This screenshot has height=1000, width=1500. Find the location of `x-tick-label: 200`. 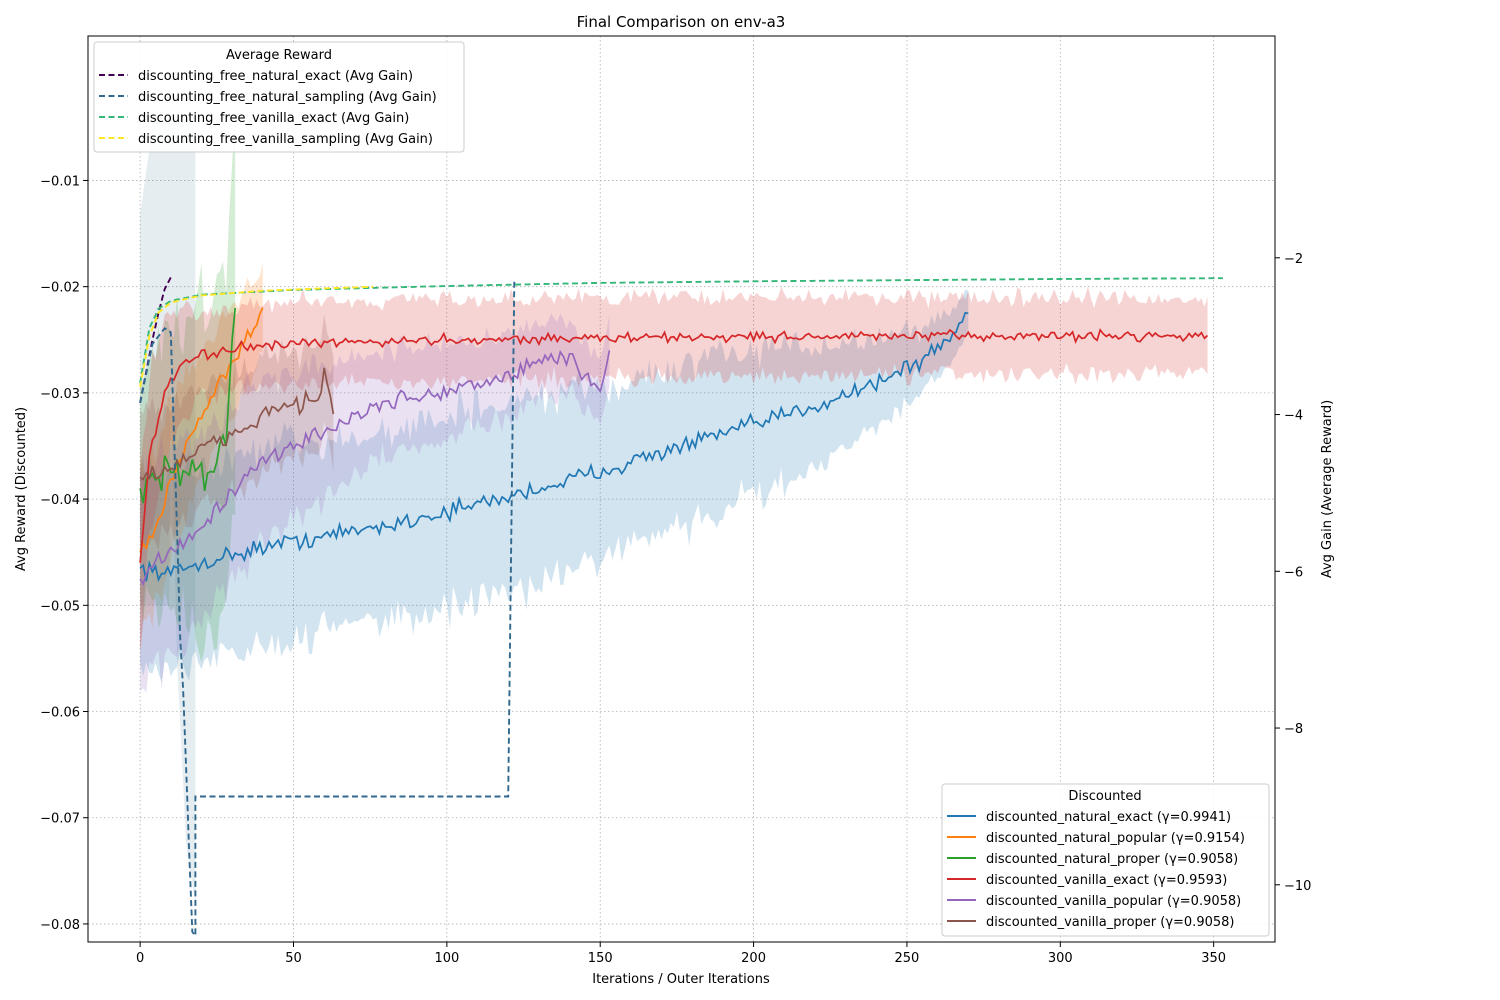

x-tick-label: 200 is located at coordinates (753, 958).